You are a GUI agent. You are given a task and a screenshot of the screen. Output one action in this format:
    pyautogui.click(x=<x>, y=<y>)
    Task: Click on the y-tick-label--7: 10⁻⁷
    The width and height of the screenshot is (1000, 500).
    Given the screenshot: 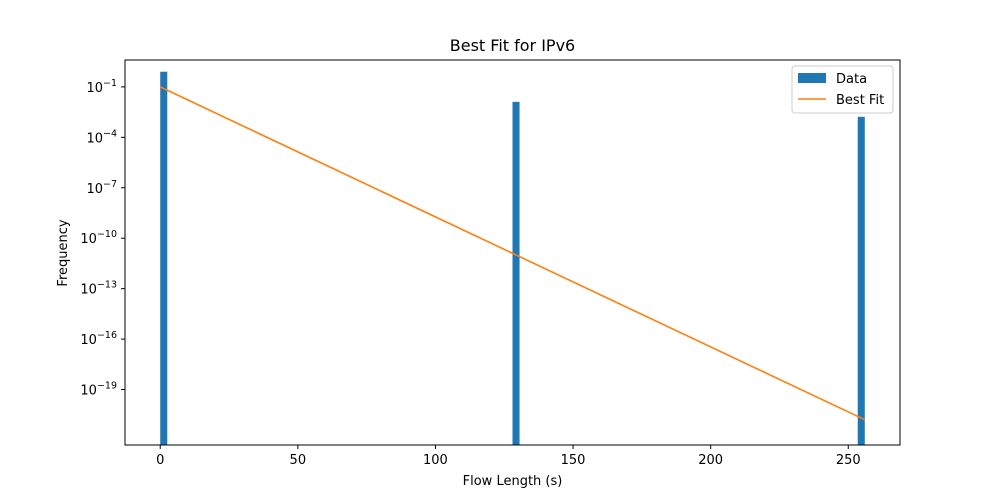 What is the action you would take?
    pyautogui.click(x=101, y=188)
    